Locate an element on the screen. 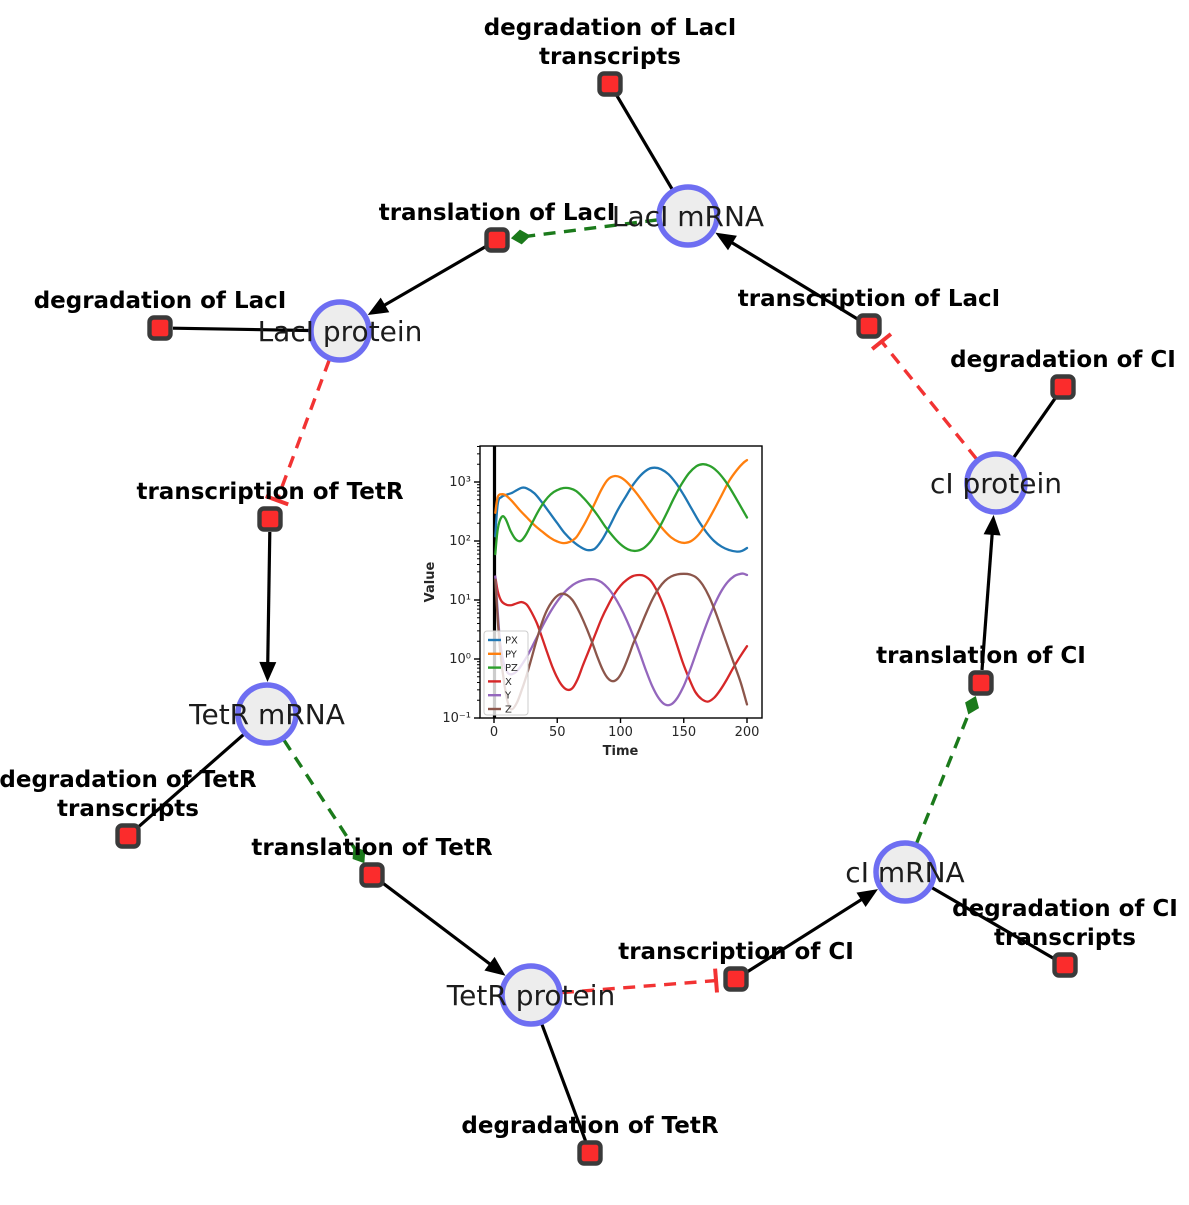 The height and width of the screenshot is (1205, 1189). edge-production-tl_laci-laci_protein is located at coordinates (427, 280).